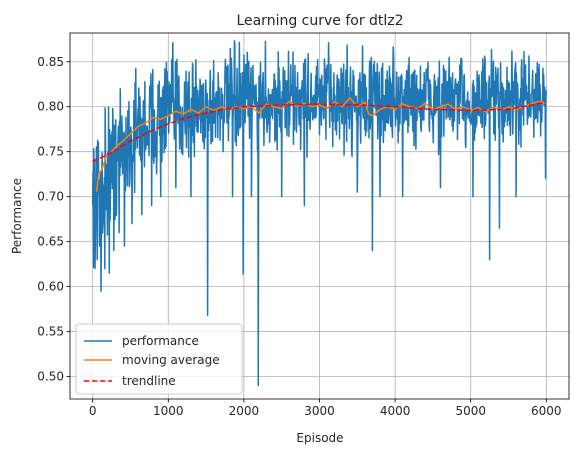 The width and height of the screenshot is (576, 455). What do you see at coordinates (53, 219) in the screenshot?
I see `y-axis-ticks: 0.50 0.55 0.60 0.65 0.70 0.75 0.80 0.85` at bounding box center [53, 219].